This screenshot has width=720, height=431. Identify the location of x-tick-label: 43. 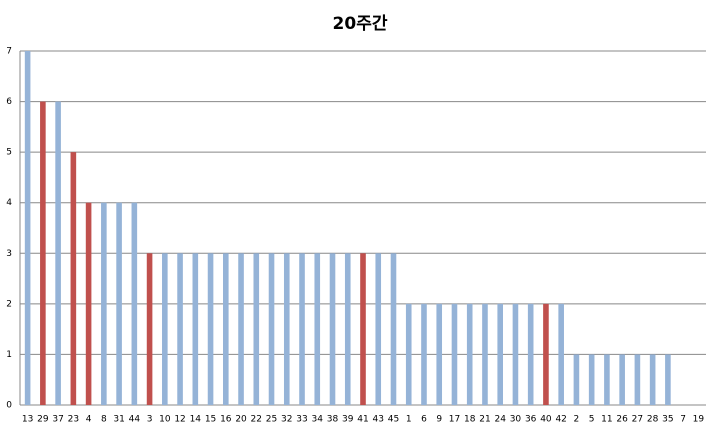
(378, 420).